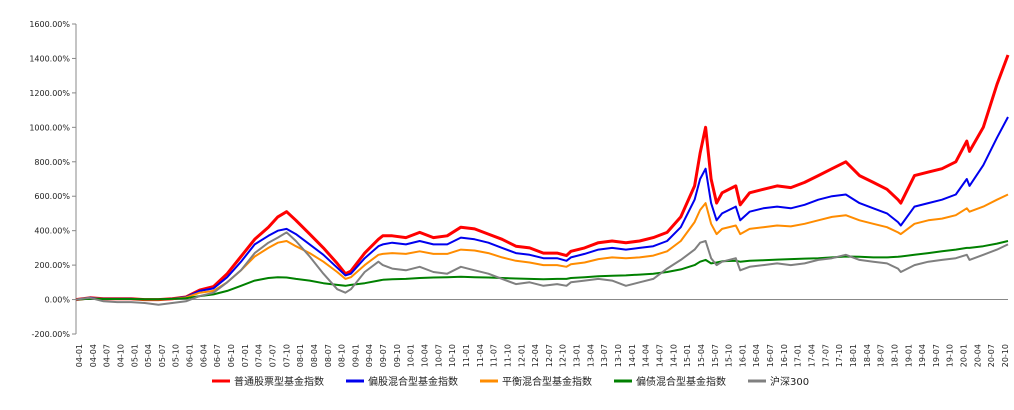 This screenshot has height=410, width=1014. Describe the element at coordinates (425, 355) in the screenshot. I see `x-tick-label: 10-04` at that location.